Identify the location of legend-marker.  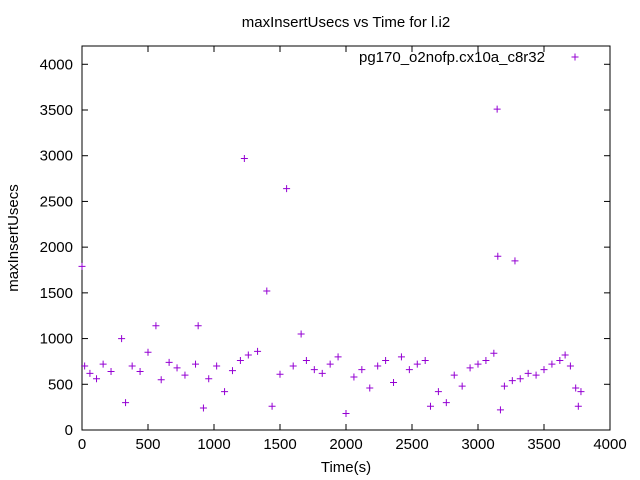
(575, 57).